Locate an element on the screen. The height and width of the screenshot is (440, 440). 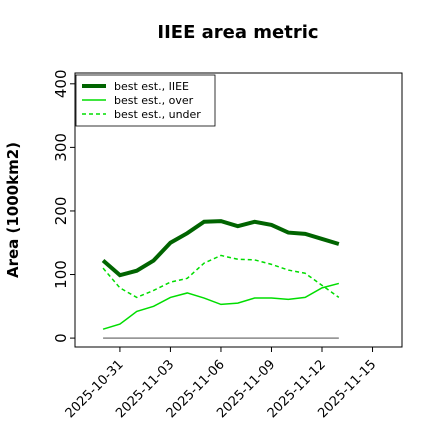
y-tick-label: 0 is located at coordinates (61, 338).